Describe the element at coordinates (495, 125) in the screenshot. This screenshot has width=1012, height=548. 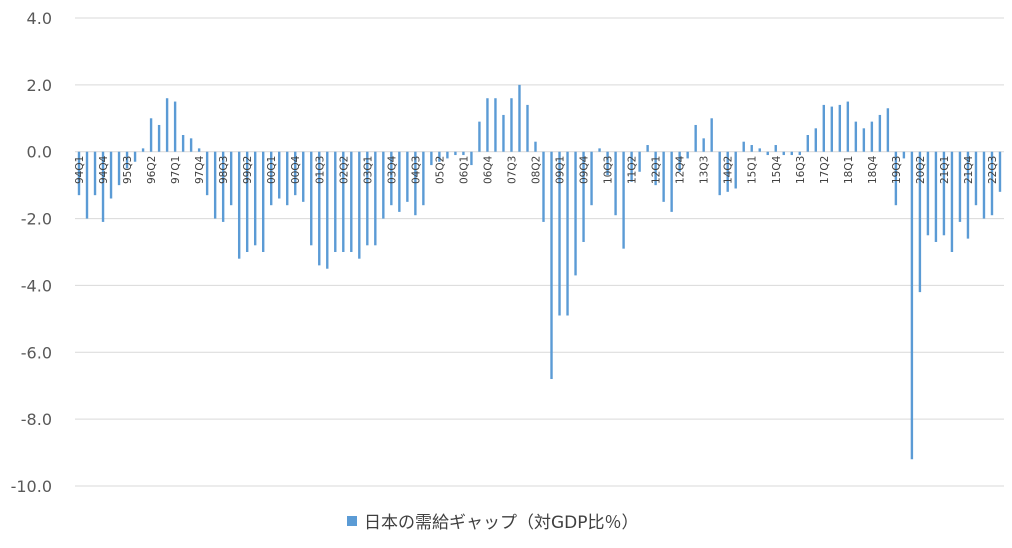
I see `bar-07Q1` at that location.